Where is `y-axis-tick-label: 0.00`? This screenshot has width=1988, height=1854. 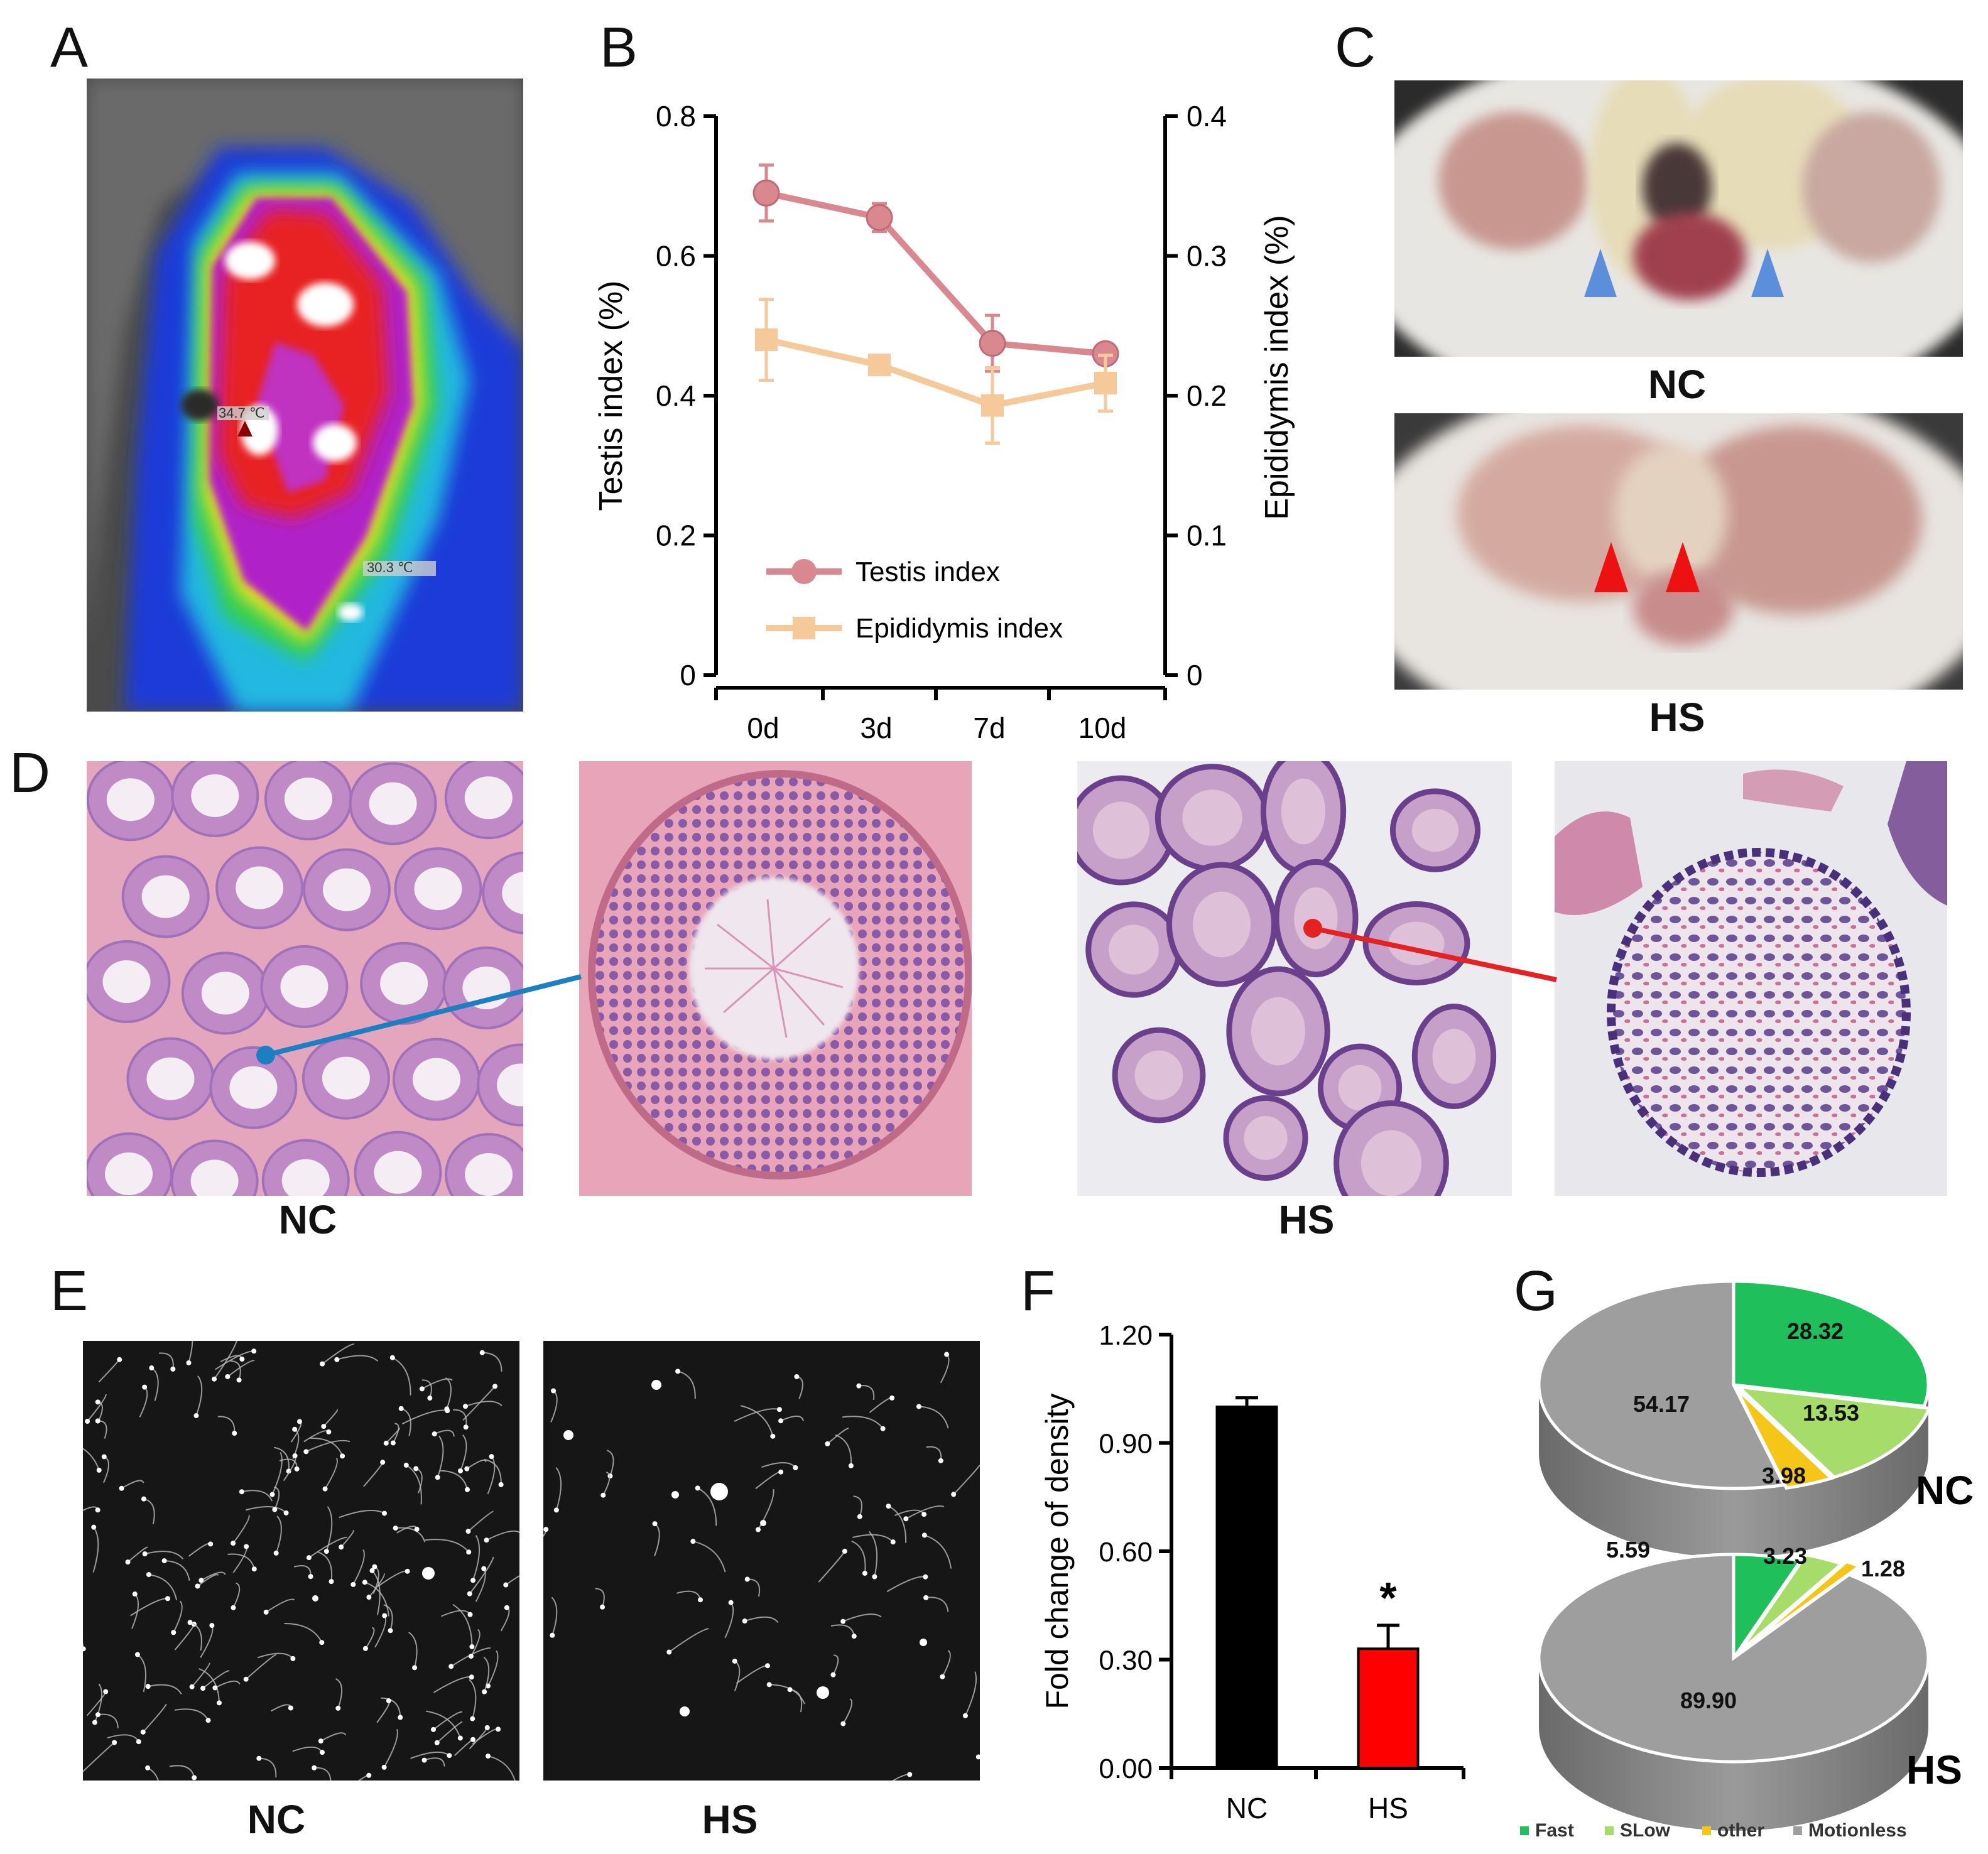
y-axis-tick-label: 0.00 is located at coordinates (1126, 1769).